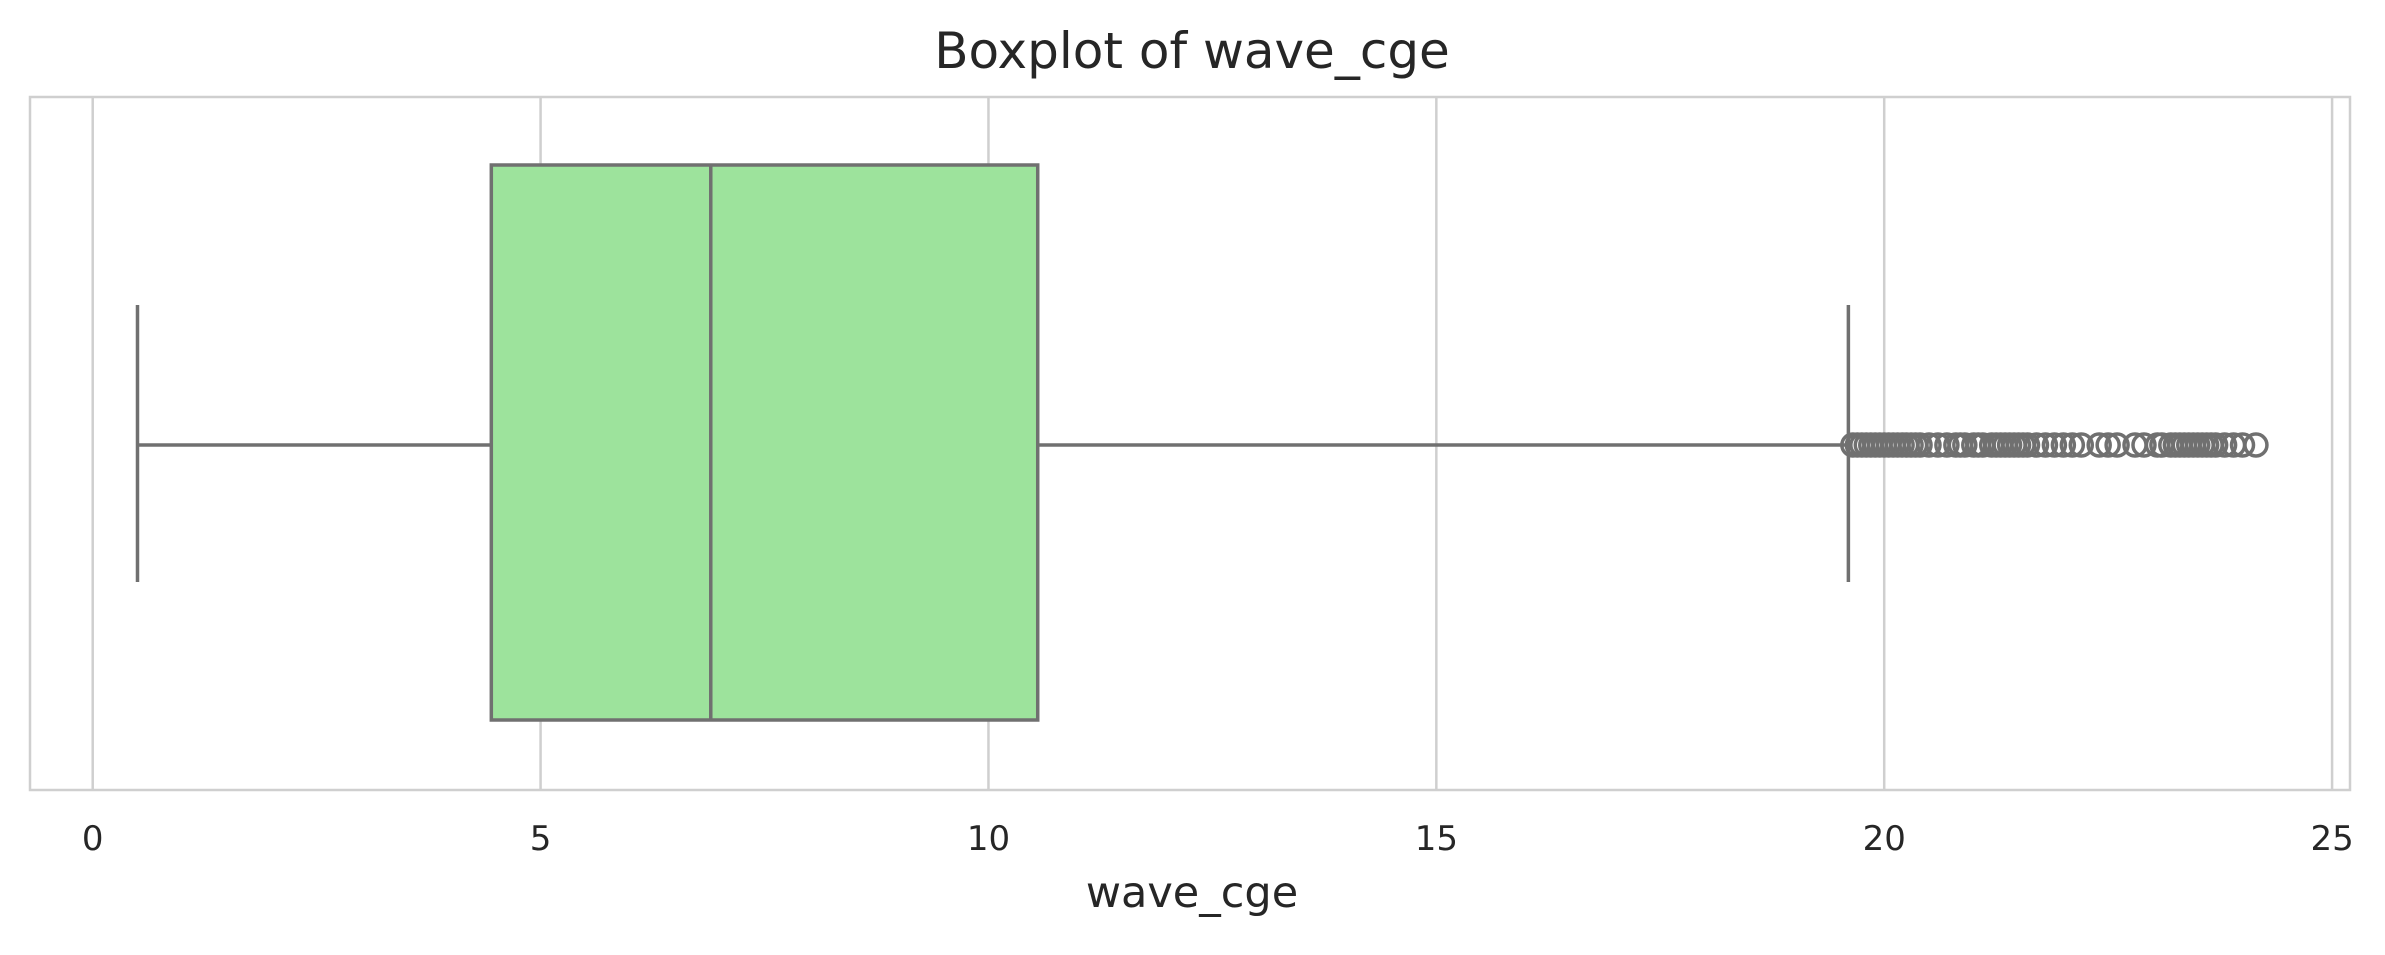 The width and height of the screenshot is (2385, 955). What do you see at coordinates (2331, 839) in the screenshot?
I see `x-tick-label: 25` at bounding box center [2331, 839].